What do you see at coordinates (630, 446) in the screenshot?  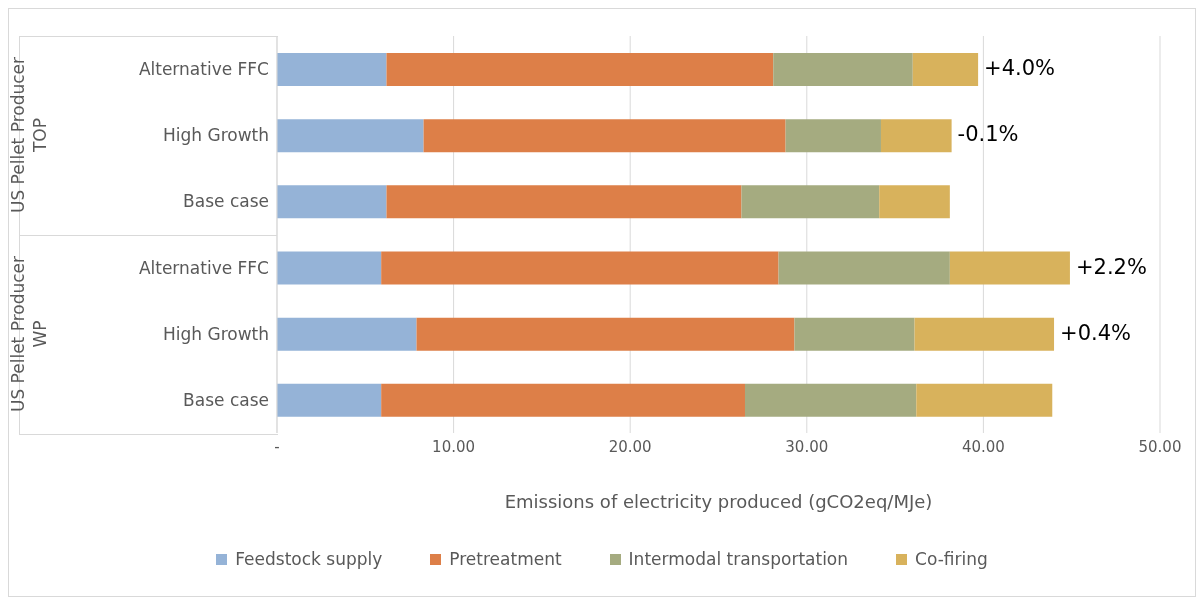 I see `x-tick-label: 20.00` at bounding box center [630, 446].